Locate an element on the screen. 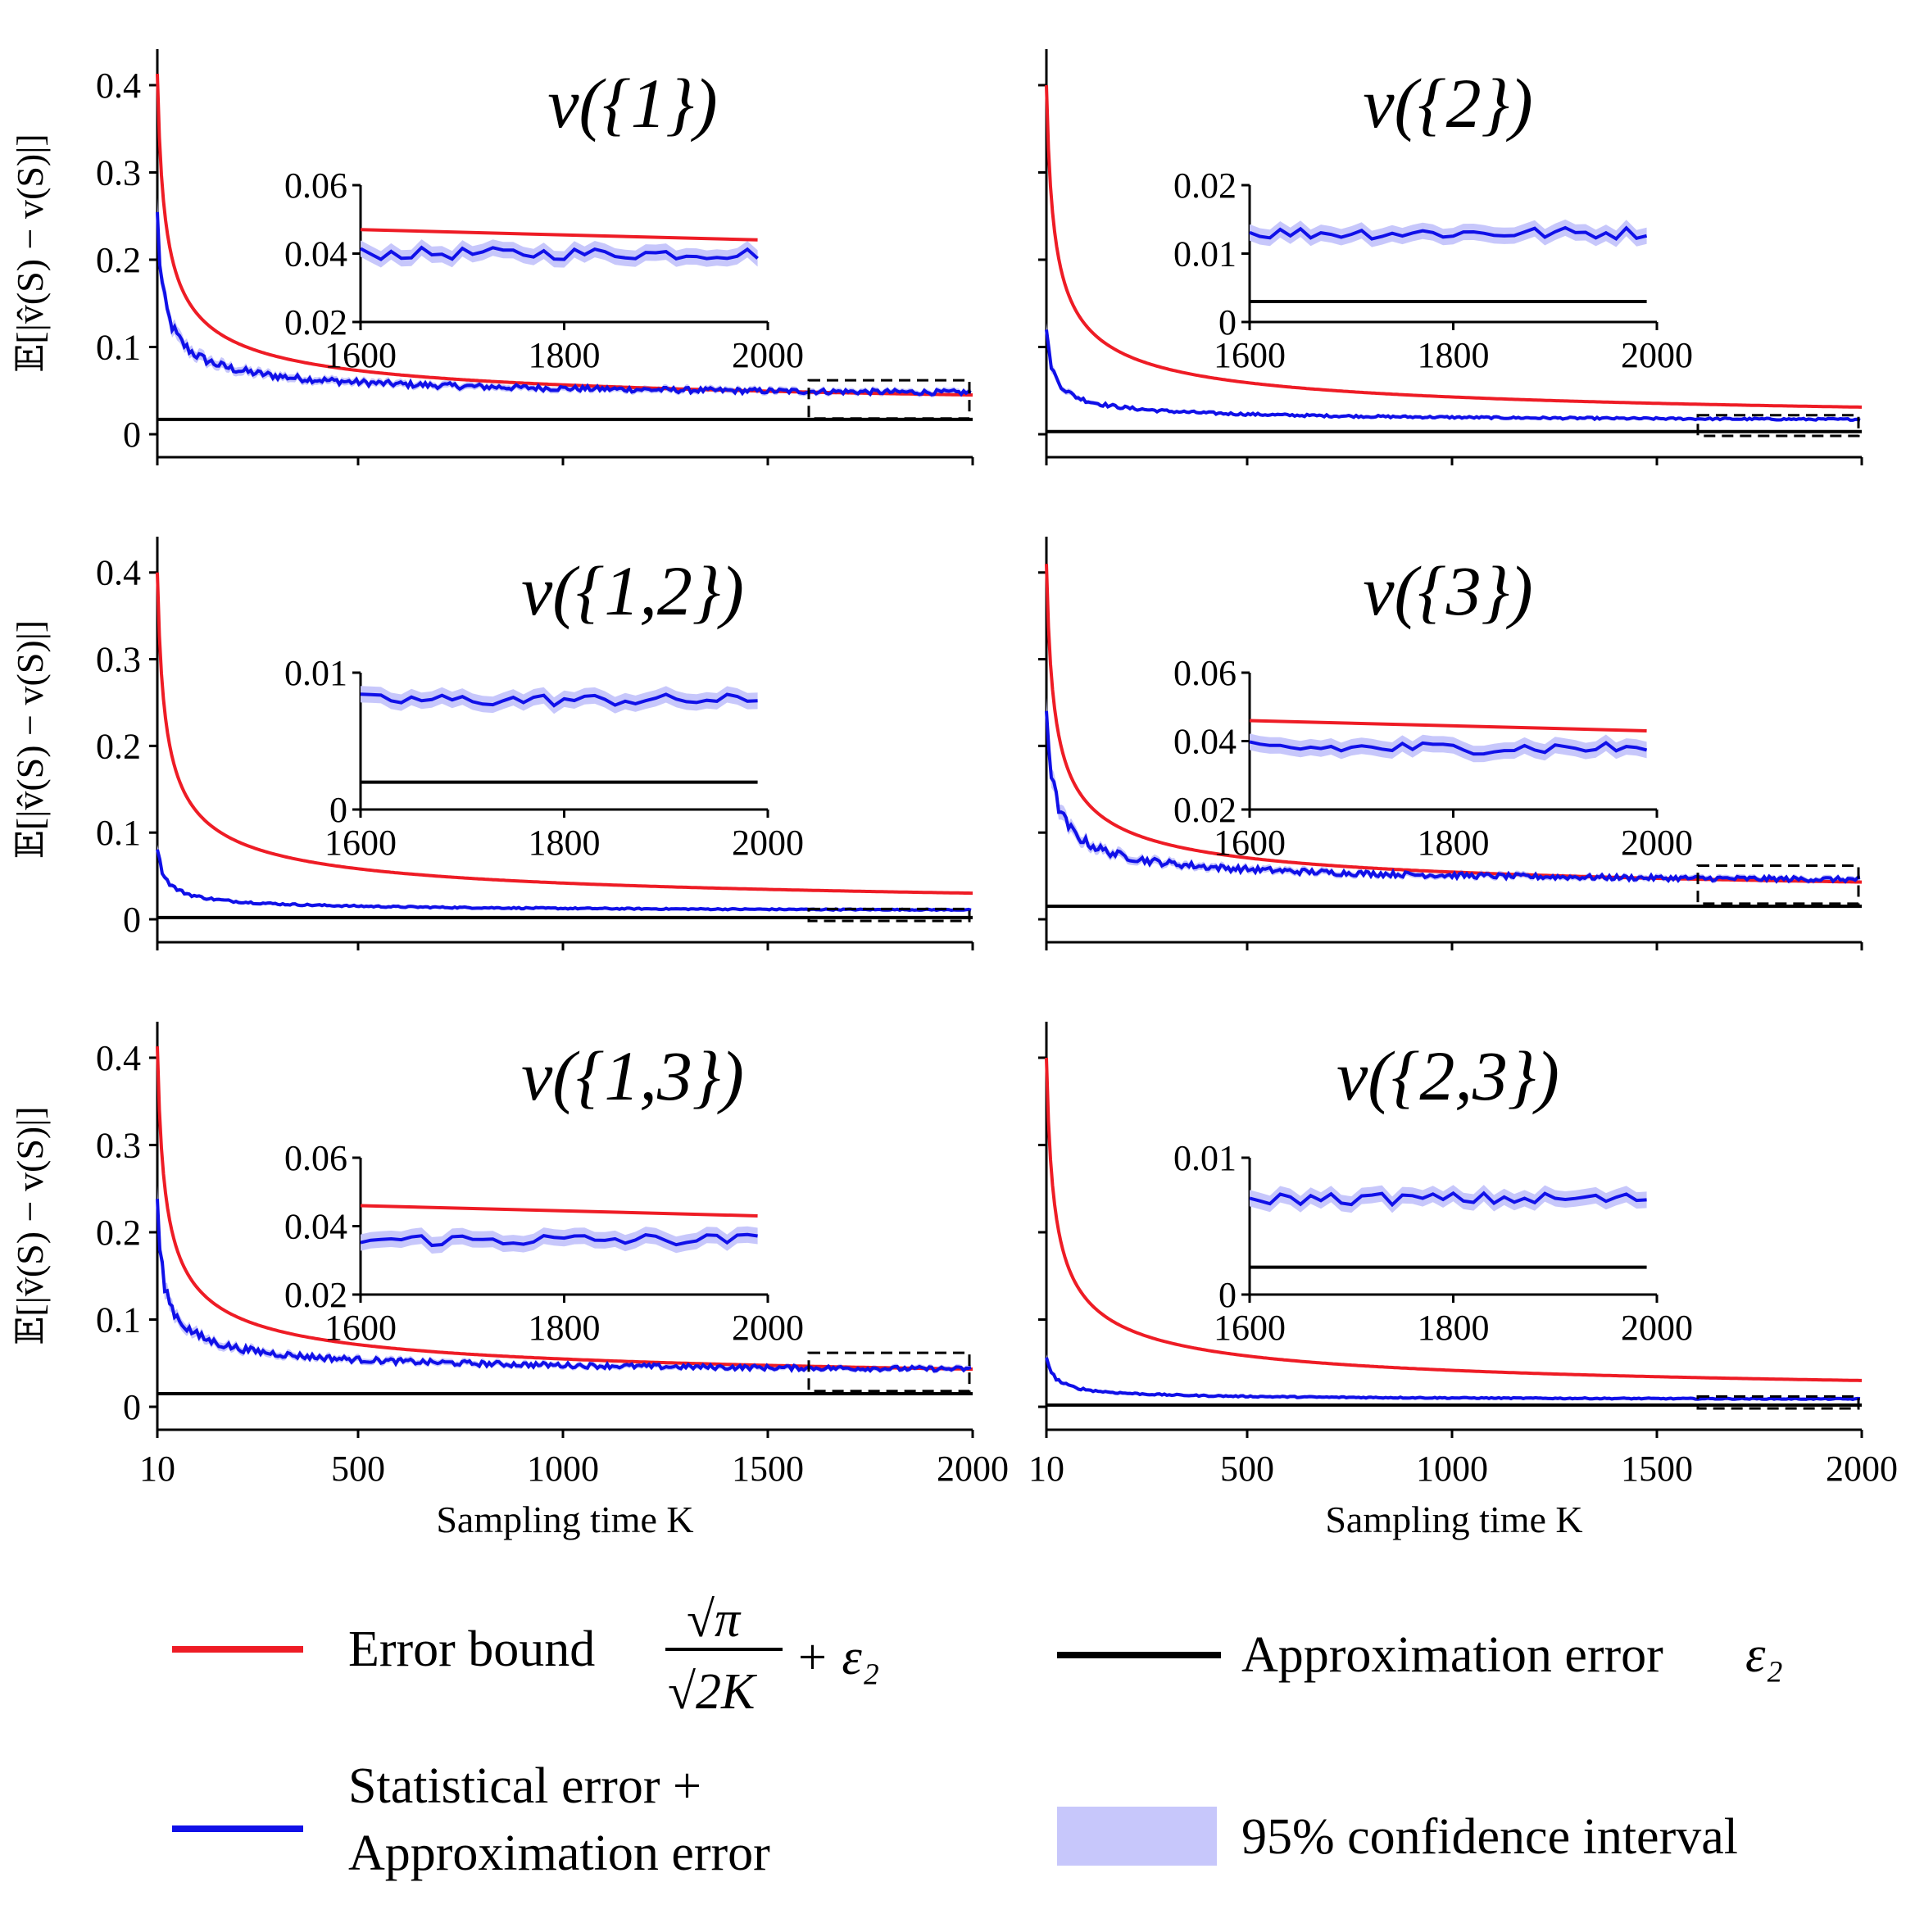 The width and height of the screenshot is (1915, 1932). x-axis-label: Sampling time K is located at coordinates (1453, 1519).